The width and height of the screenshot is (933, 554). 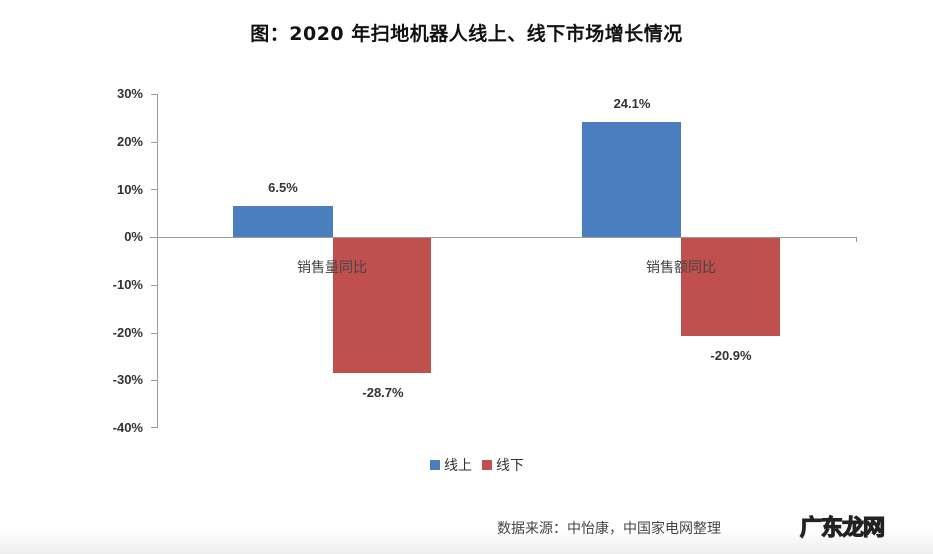 What do you see at coordinates (856, 239) in the screenshot?
I see `x-axis-end-tick` at bounding box center [856, 239].